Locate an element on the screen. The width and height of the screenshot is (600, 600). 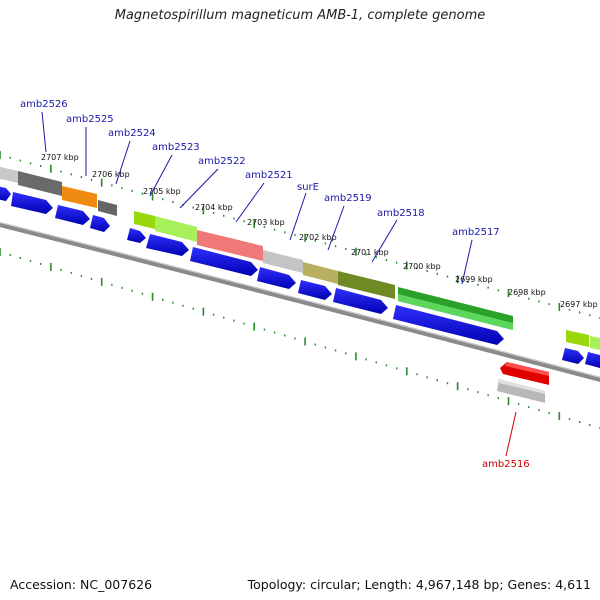
kbp-tick-label: 2703 kbp is located at coordinates (266, 222).